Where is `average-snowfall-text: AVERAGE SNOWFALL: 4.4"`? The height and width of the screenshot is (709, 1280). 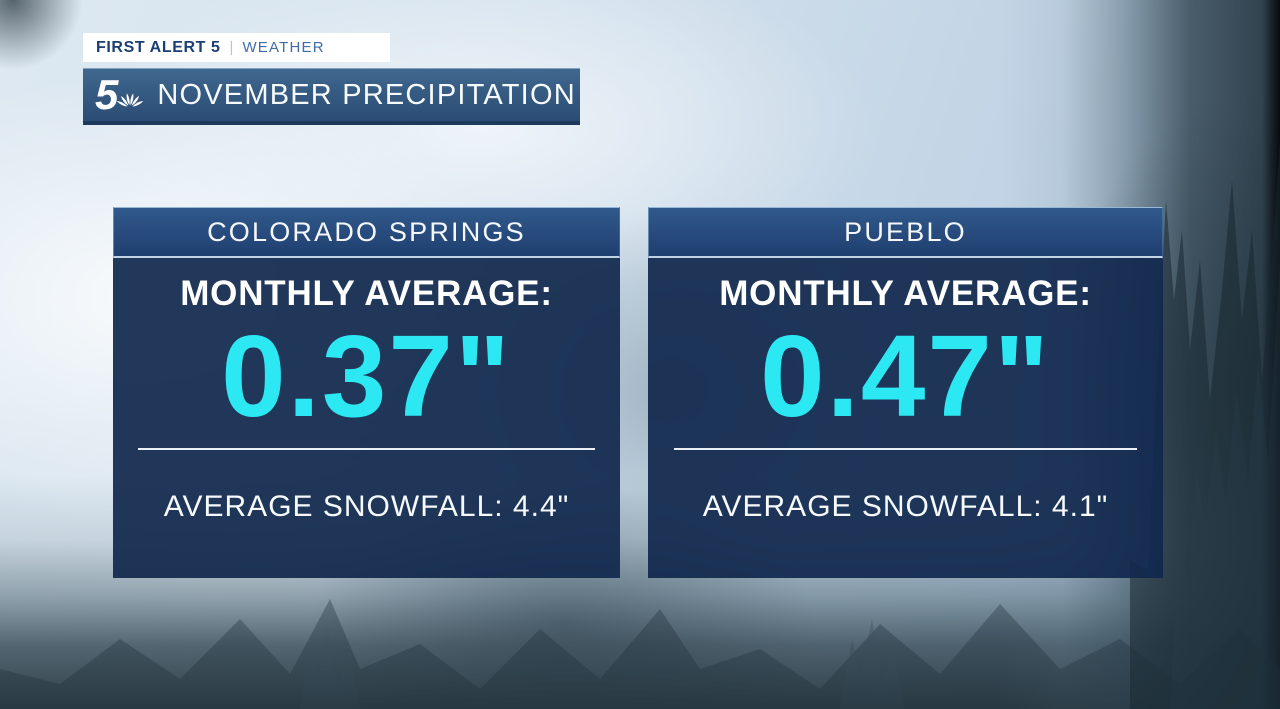 average-snowfall-text: AVERAGE SNOWFALL: 4.4" is located at coordinates (366, 507).